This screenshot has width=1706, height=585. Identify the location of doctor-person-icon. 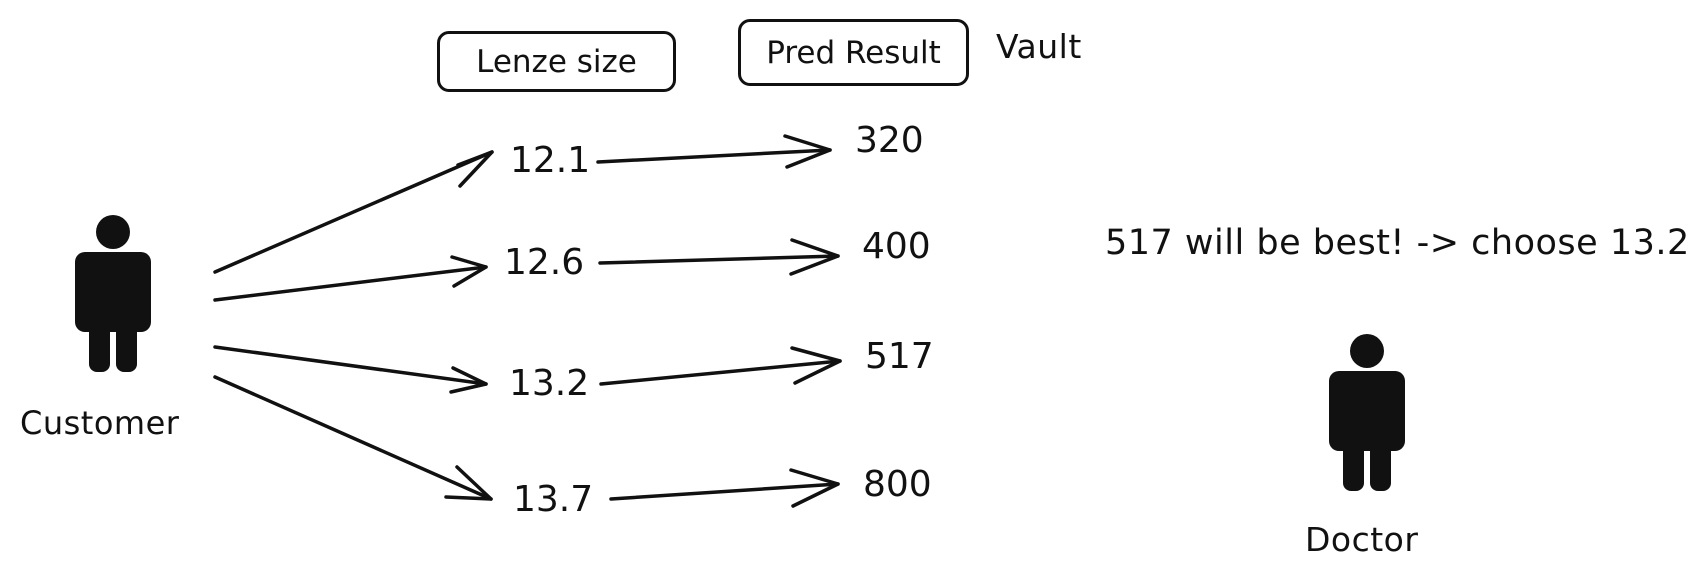
(1367, 412).